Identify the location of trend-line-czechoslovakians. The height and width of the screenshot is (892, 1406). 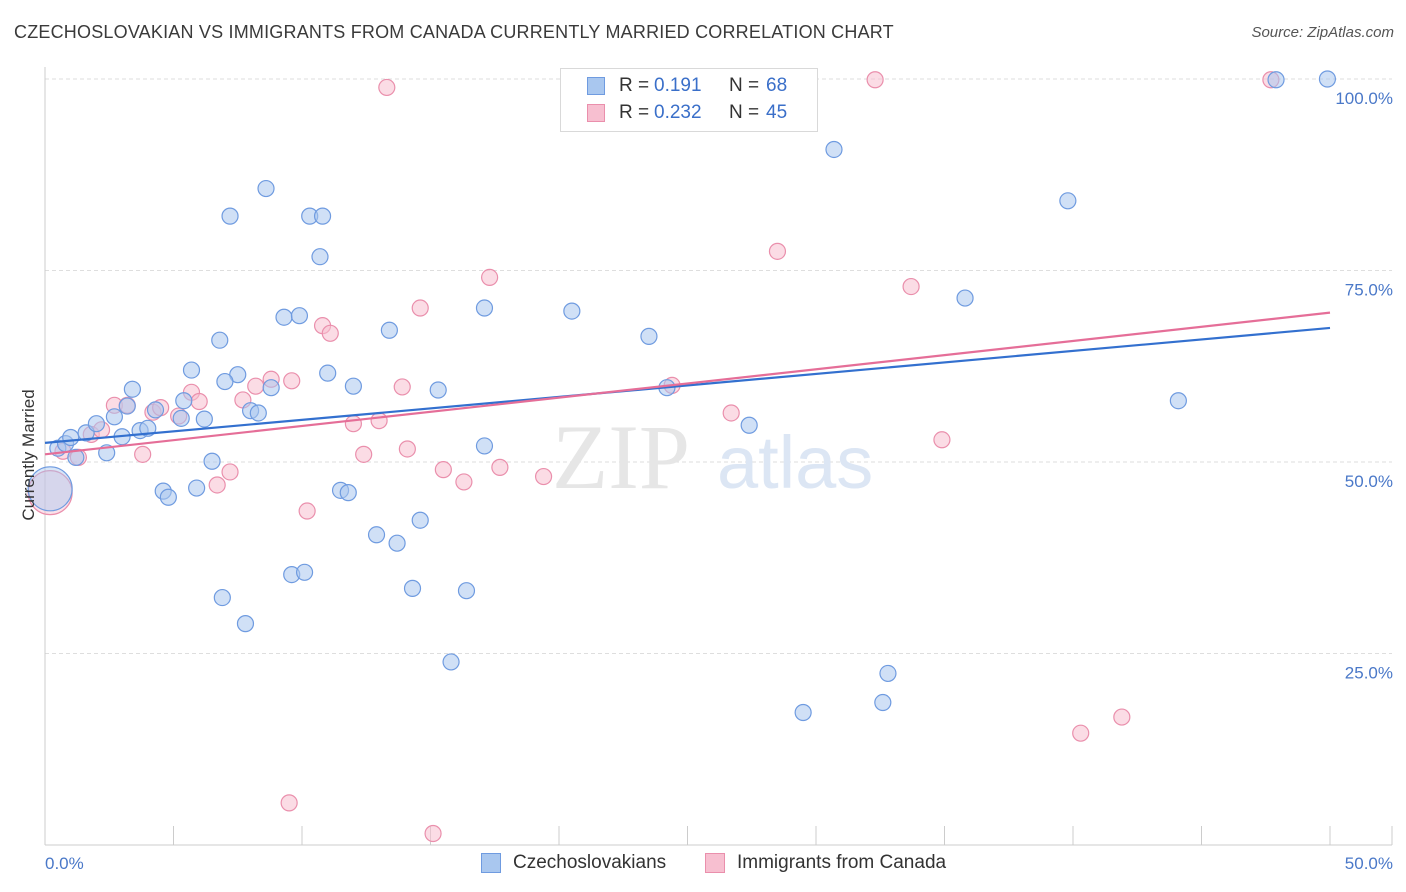
(687, 385).